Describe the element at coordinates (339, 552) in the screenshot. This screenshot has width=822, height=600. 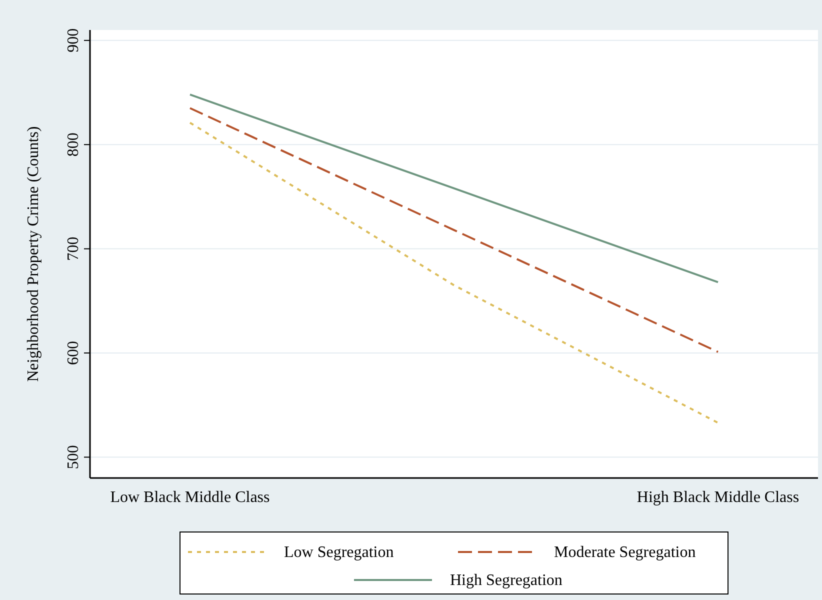
I see `legend-label: Low Segregation` at that location.